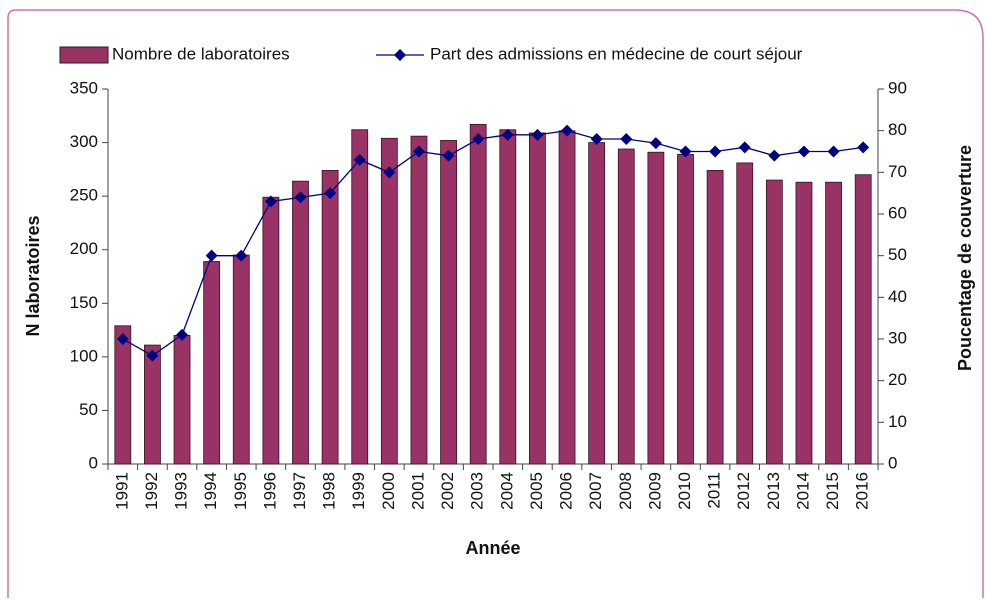  Describe the element at coordinates (84, 55) in the screenshot. I see `legend-swatch` at that location.